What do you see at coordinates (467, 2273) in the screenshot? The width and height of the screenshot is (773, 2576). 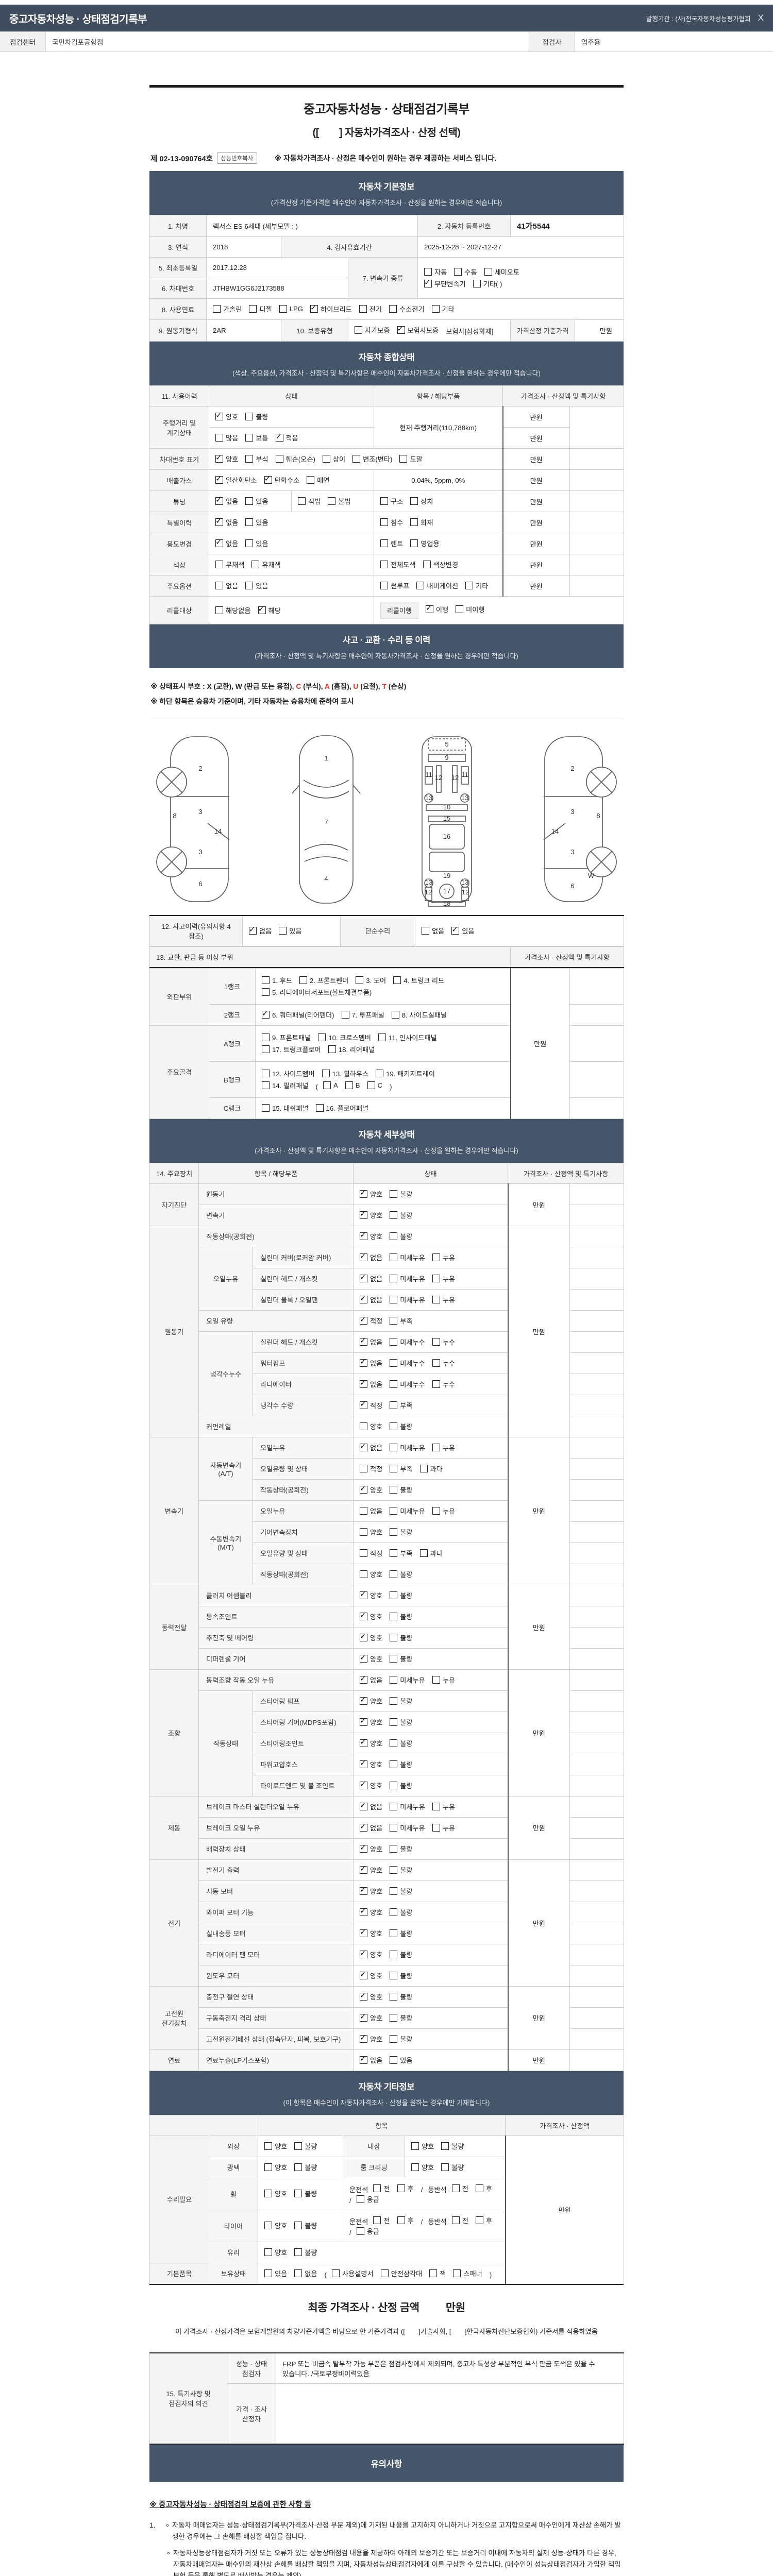 I see `checkbox-스패너: 스패너` at bounding box center [467, 2273].